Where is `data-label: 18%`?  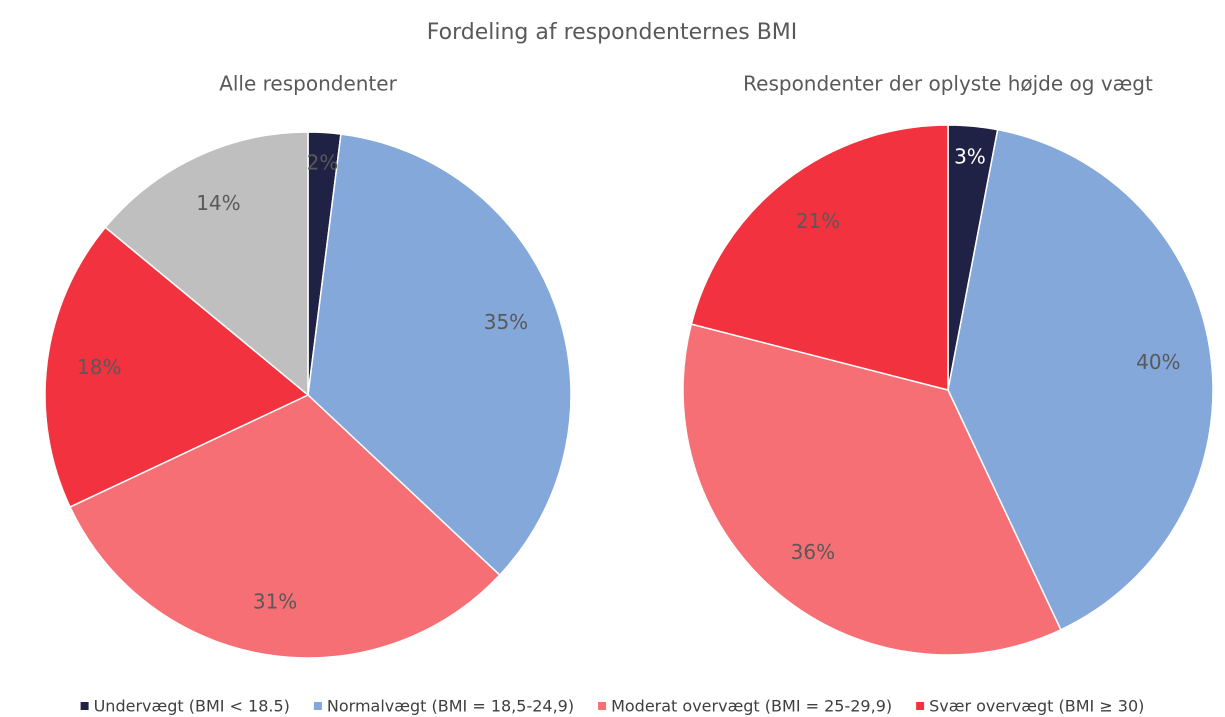
data-label: 18% is located at coordinates (99, 367).